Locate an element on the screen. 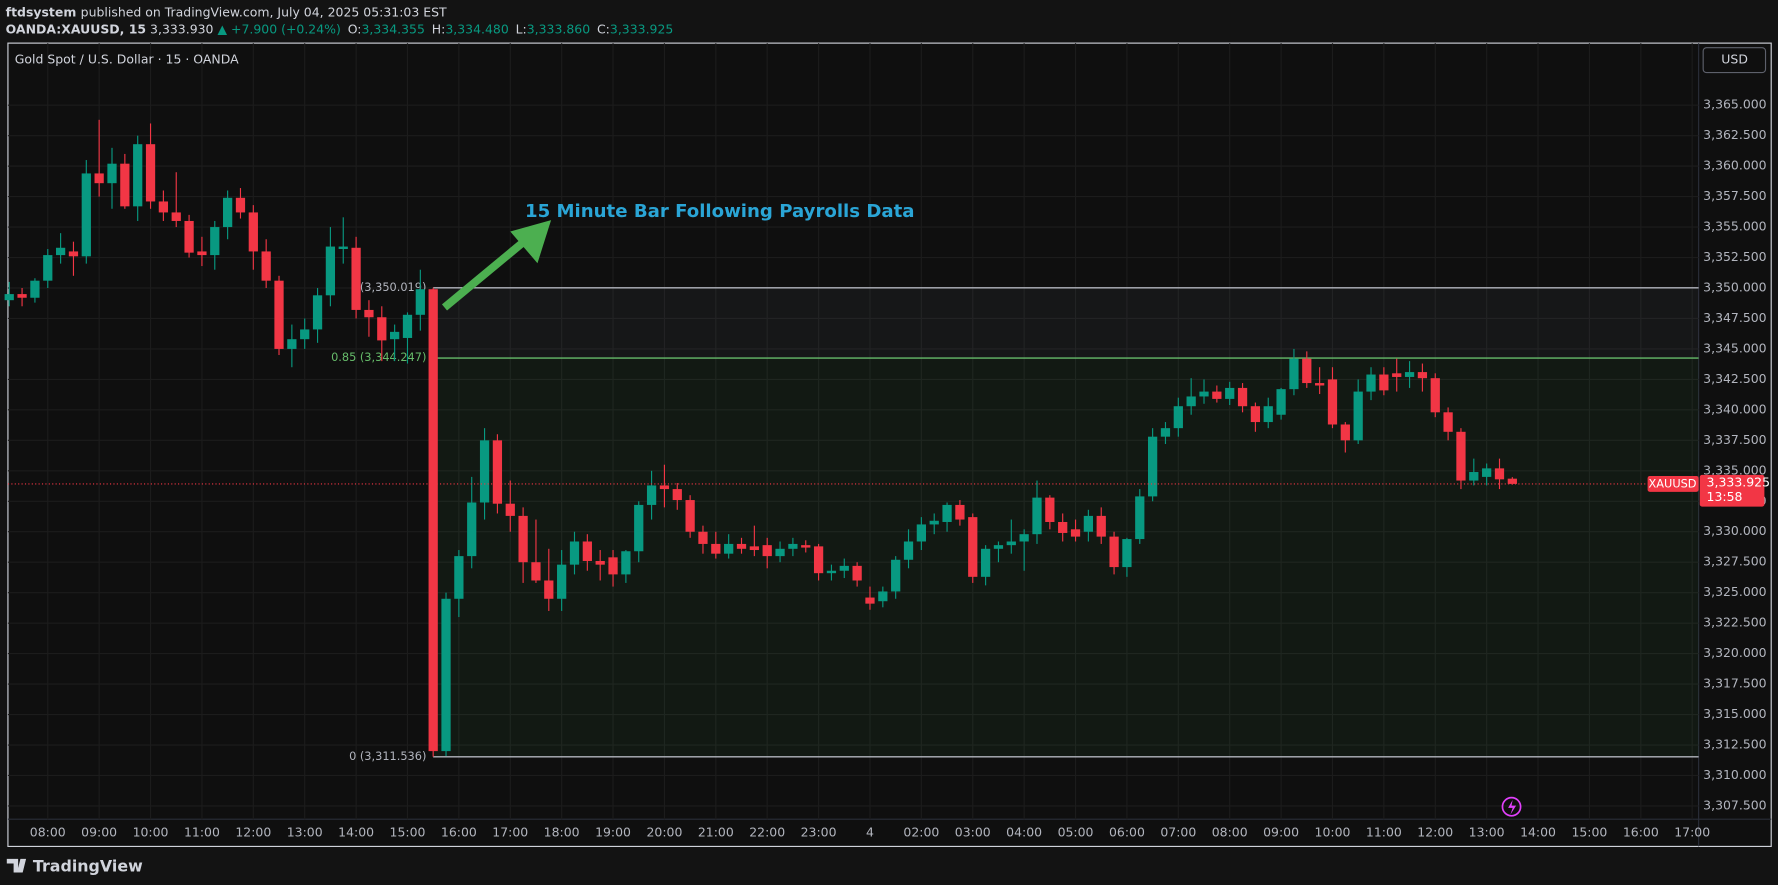 This screenshot has width=1778, height=885. y-tick-label: 3,350.000 is located at coordinates (1735, 286).